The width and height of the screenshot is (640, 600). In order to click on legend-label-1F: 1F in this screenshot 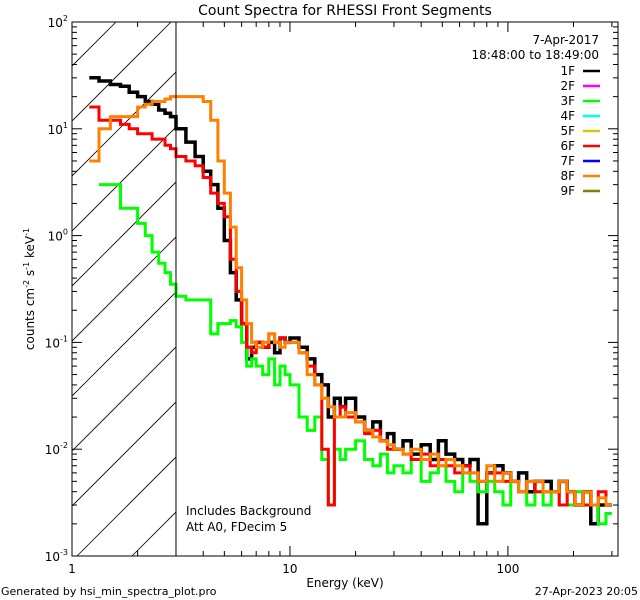, I will do `click(567, 71)`.